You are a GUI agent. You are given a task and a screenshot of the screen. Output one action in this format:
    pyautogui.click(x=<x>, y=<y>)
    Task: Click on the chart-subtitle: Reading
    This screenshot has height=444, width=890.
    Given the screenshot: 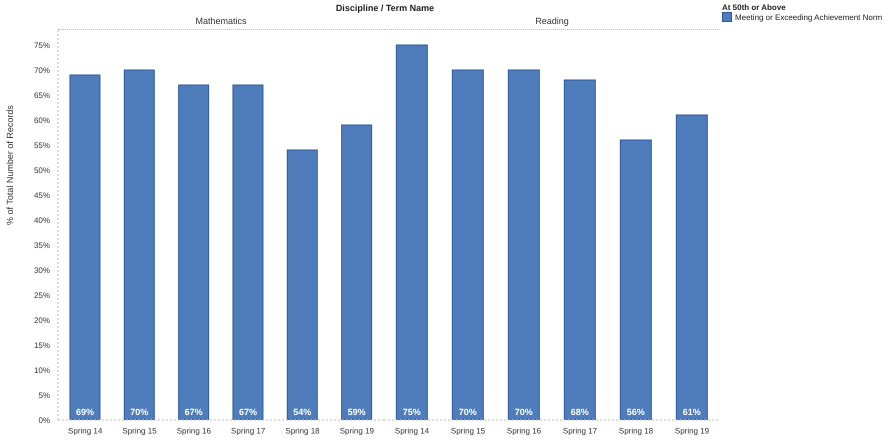 What is the action you would take?
    pyautogui.click(x=552, y=21)
    